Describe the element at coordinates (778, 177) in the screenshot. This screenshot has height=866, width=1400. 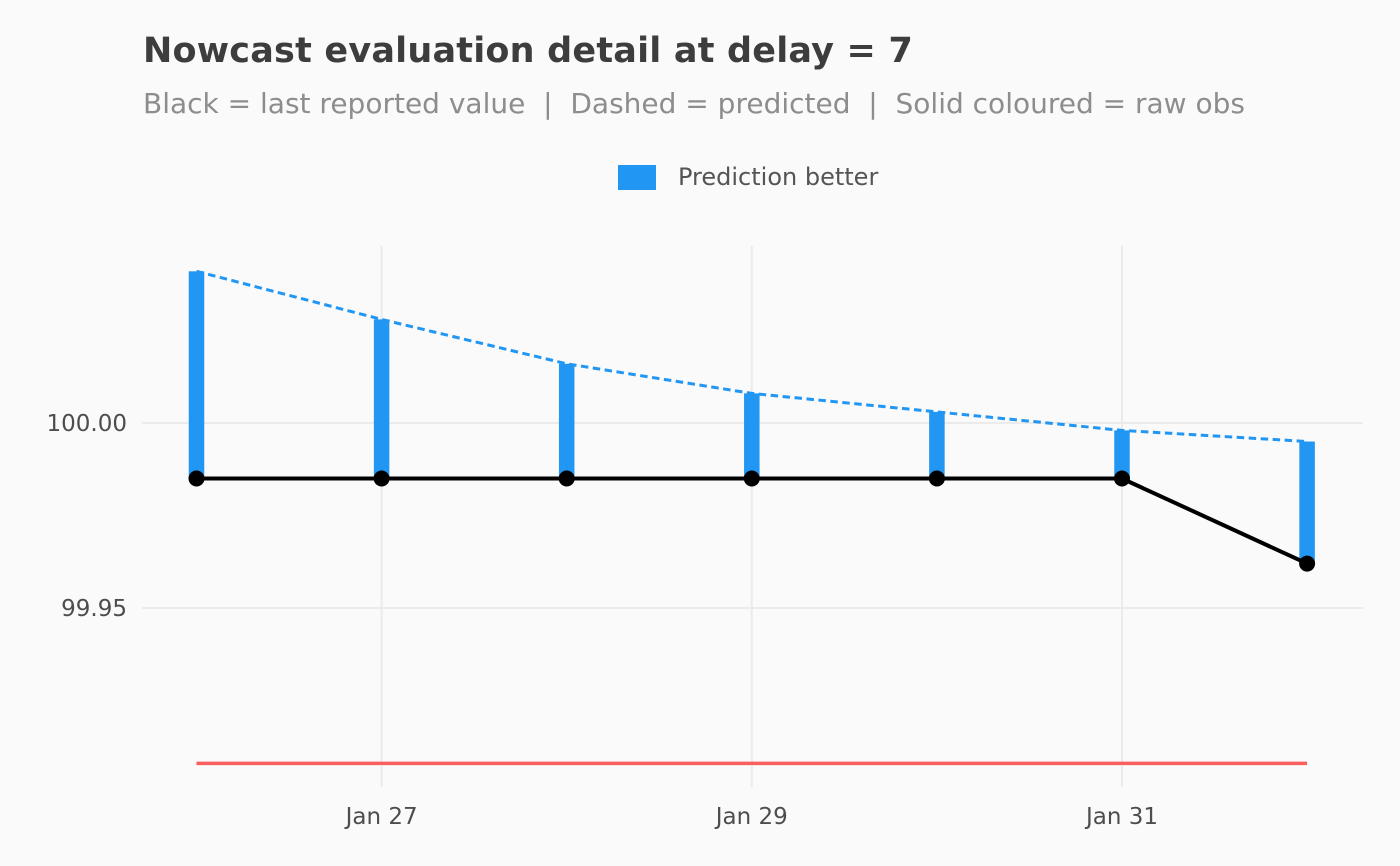
I see `legend-label-prediction-better: Prediction better` at that location.